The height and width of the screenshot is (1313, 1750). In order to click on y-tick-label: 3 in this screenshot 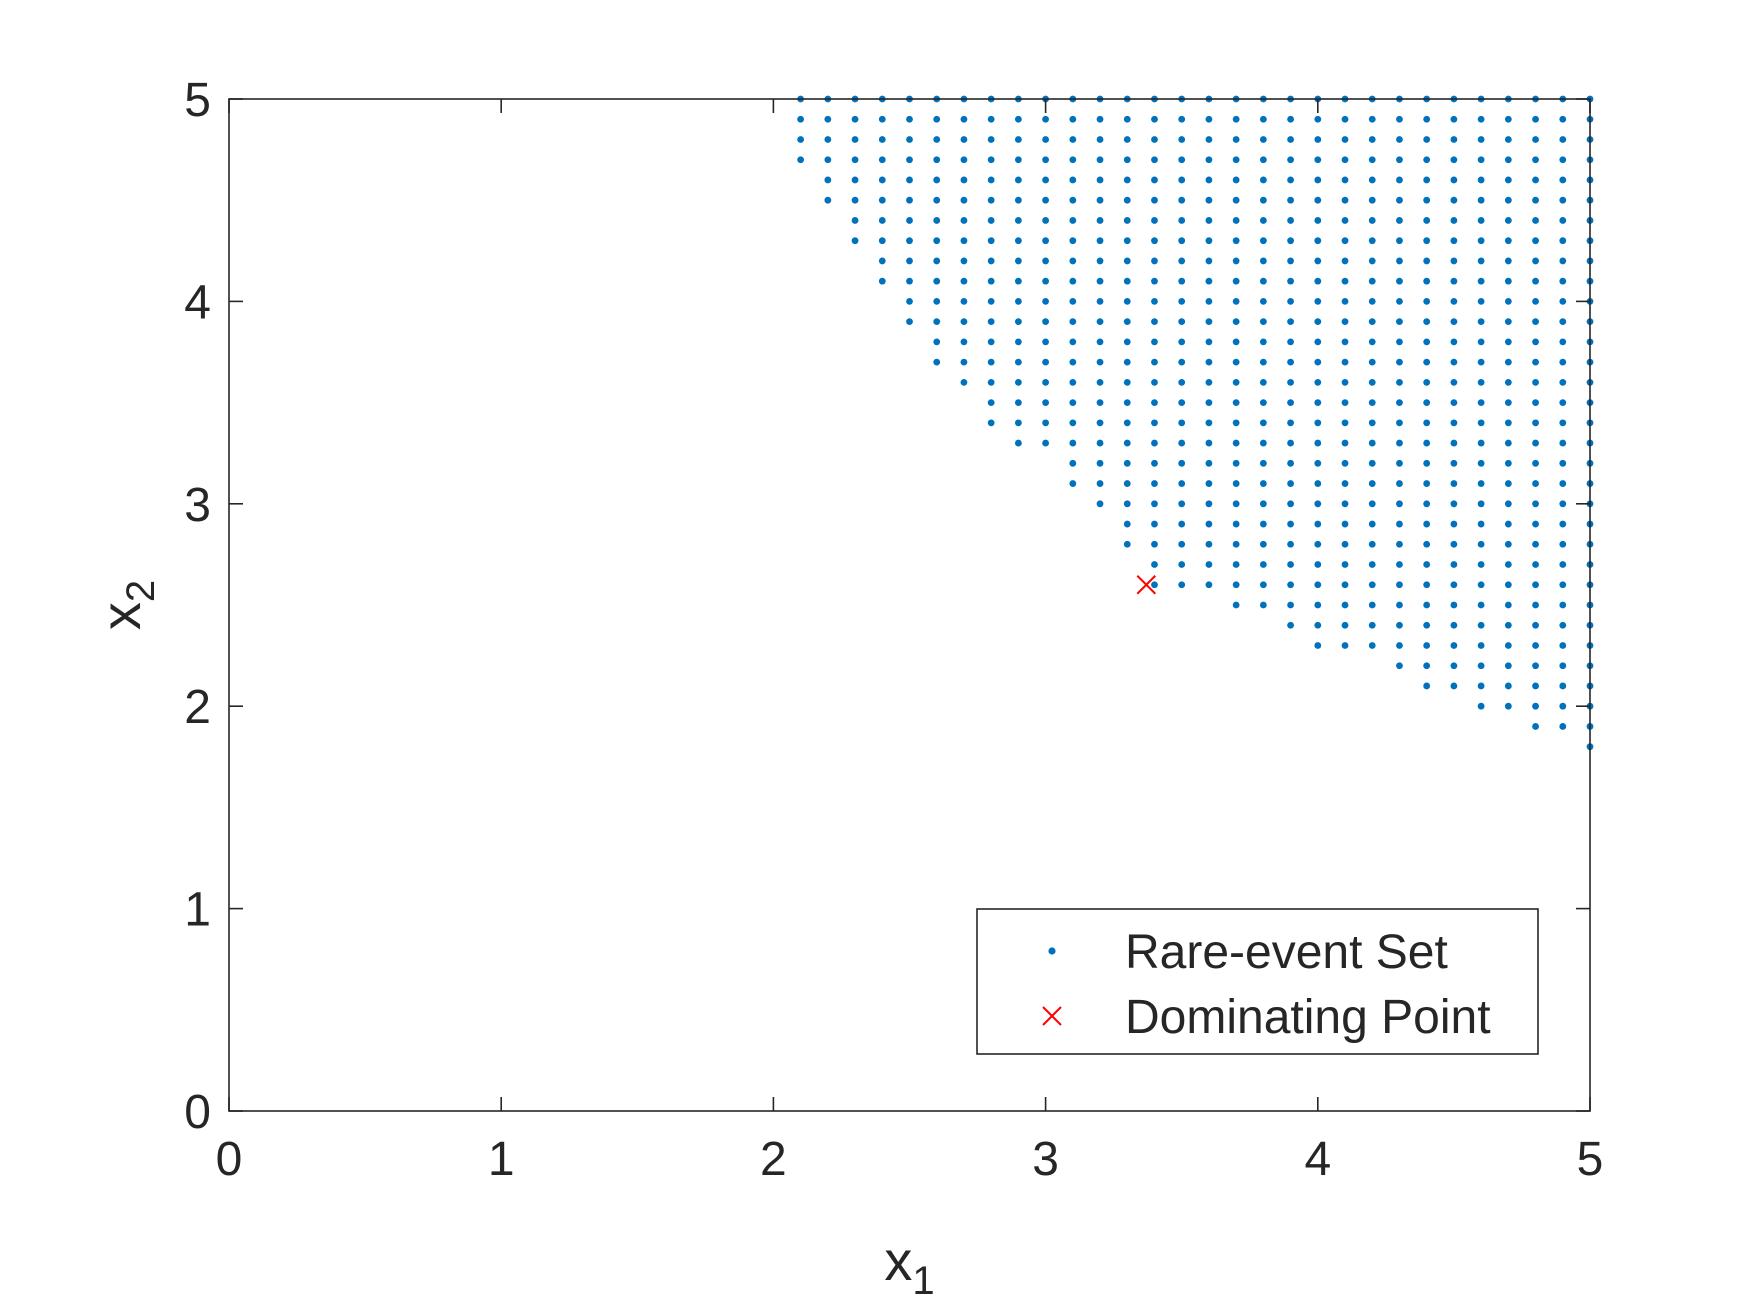, I will do `click(197, 505)`.